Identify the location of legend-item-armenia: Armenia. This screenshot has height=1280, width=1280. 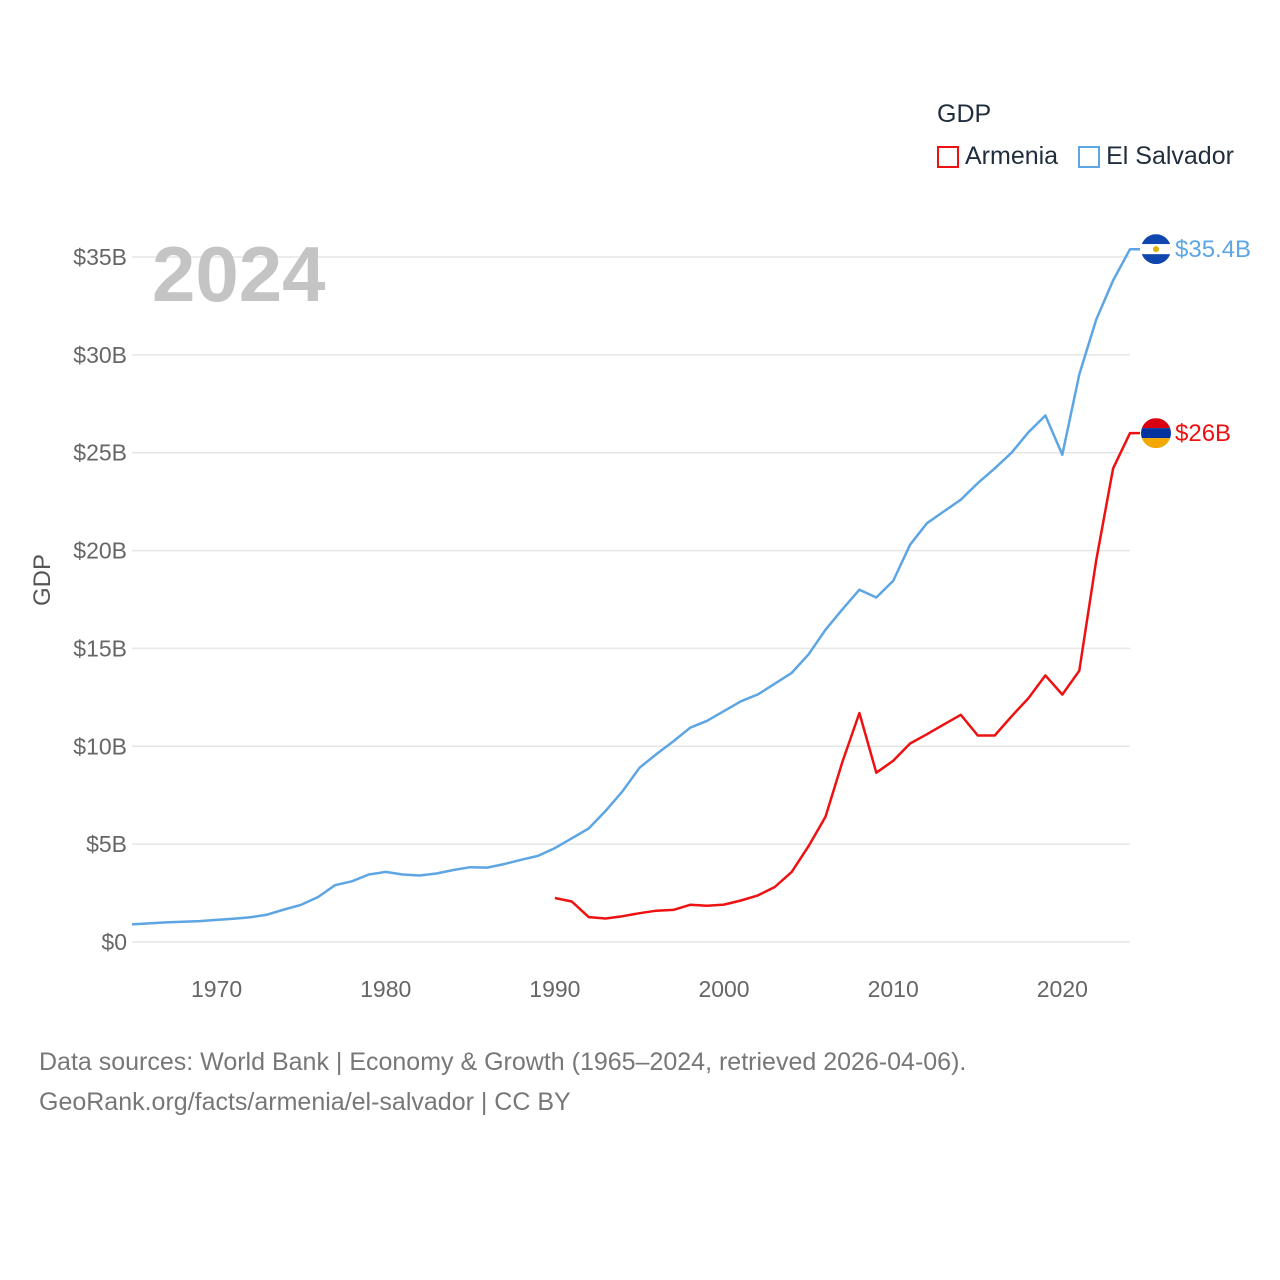
(997, 156).